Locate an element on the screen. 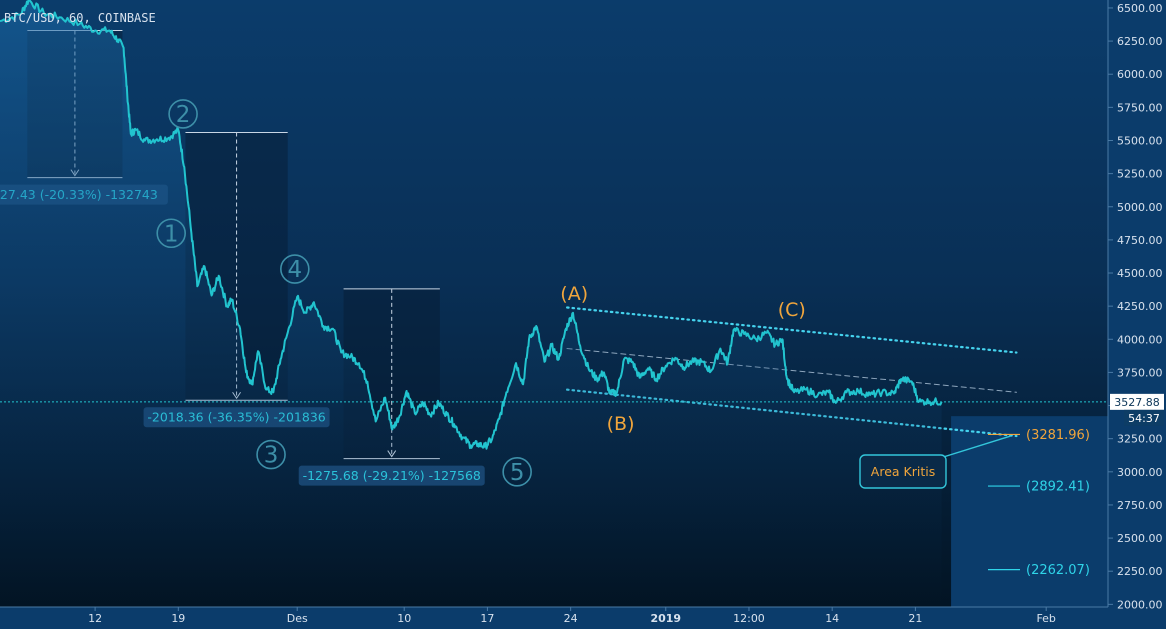  target-label: (2262.07) is located at coordinates (1058, 570).